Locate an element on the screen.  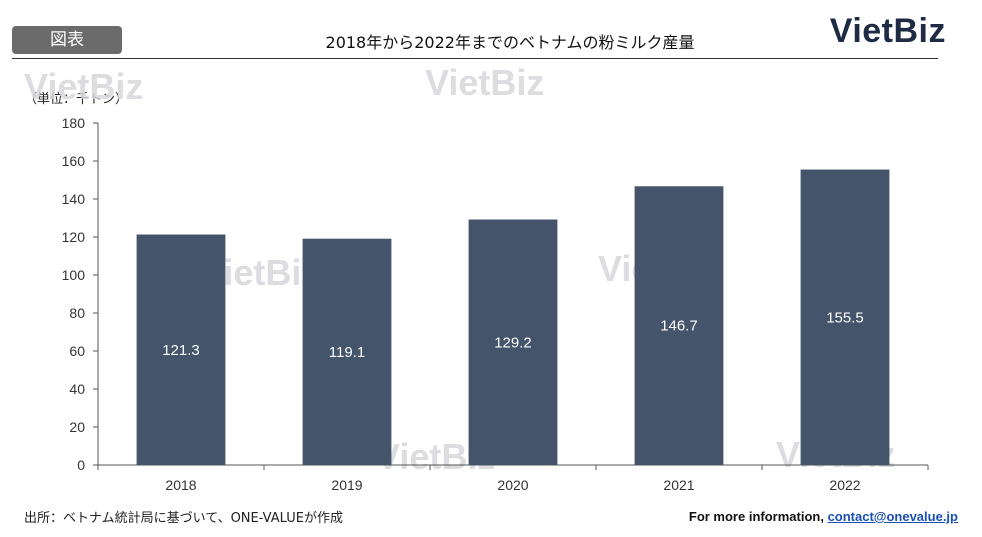
x-tick-label: 2018 is located at coordinates (180, 485).